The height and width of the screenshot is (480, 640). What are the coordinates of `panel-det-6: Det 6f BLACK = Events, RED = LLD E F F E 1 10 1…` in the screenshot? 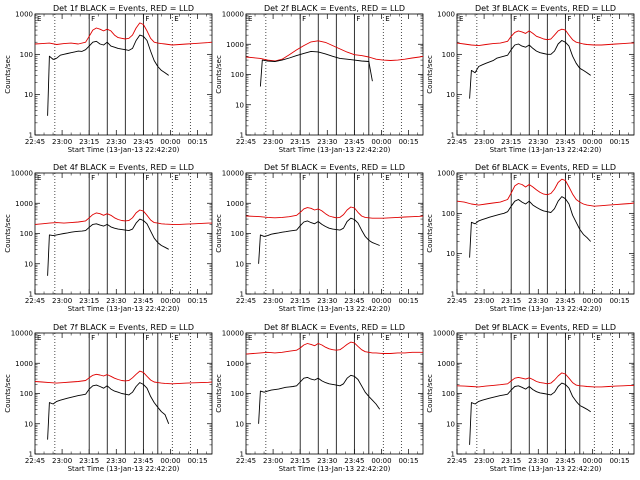 It's located at (530, 238).